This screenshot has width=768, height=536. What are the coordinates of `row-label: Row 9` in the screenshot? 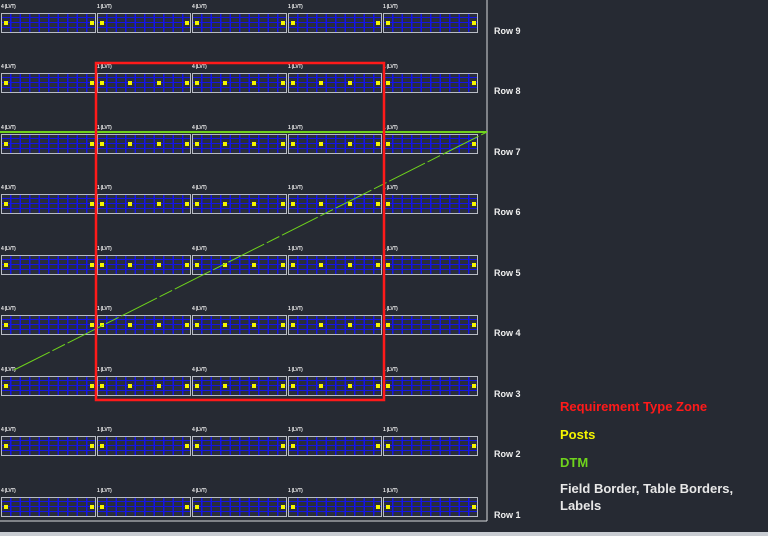 It's located at (507, 31).